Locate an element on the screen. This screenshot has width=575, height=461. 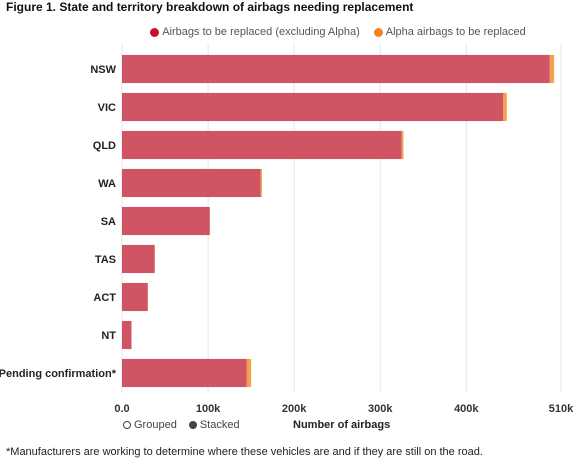
stacked-option: Stacked is located at coordinates (214, 425).